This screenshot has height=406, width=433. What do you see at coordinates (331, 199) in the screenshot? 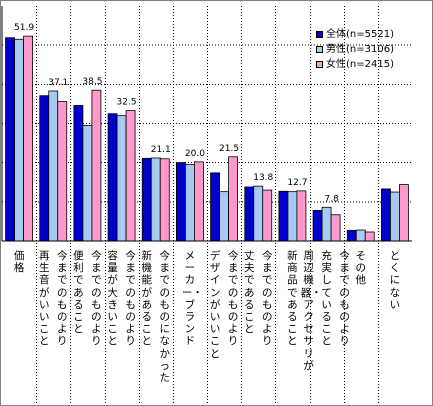
I see `data-label: 7.8` at bounding box center [331, 199].